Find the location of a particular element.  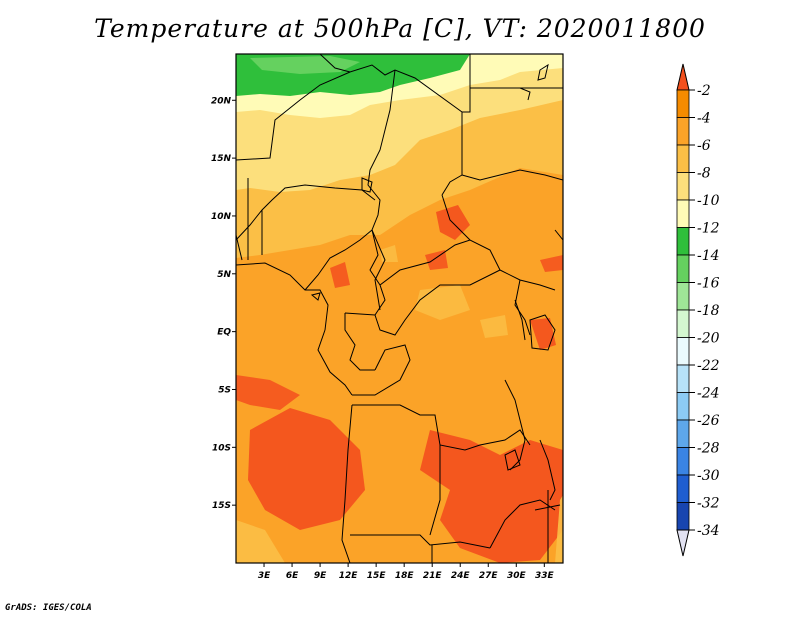

colorbar-bottom-arrow is located at coordinates (683, 543).